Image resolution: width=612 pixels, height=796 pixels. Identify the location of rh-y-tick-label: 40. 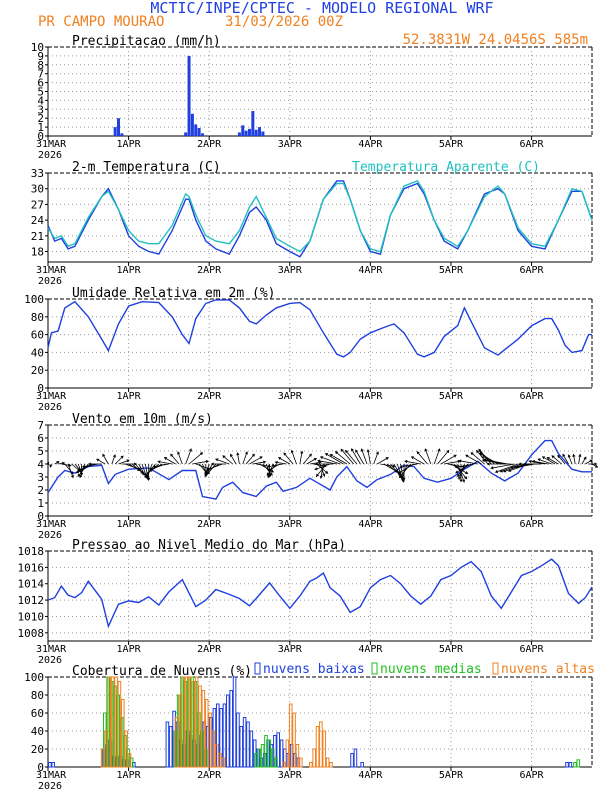
(37, 352).